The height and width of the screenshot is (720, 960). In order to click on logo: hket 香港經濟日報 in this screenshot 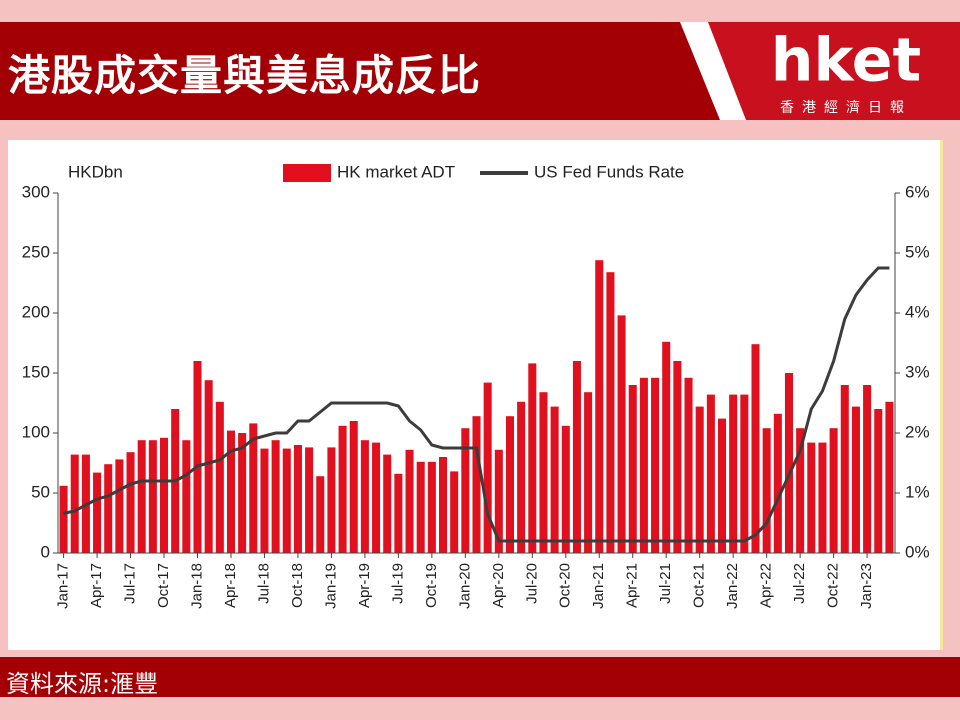, I will do `click(820, 71)`.